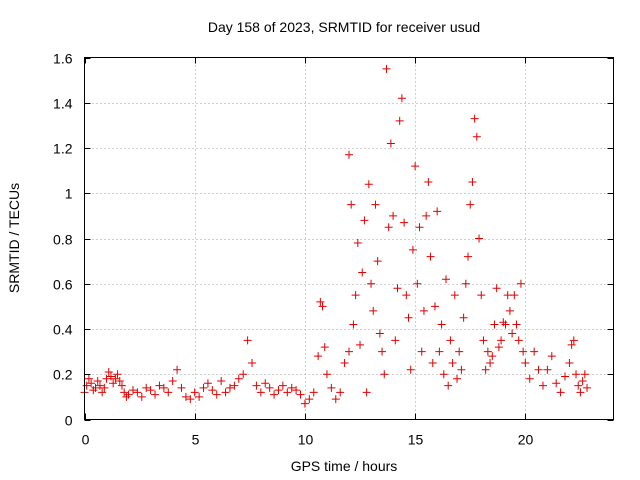 The height and width of the screenshot is (480, 640). I want to click on x-tick-label: 20, so click(526, 440).